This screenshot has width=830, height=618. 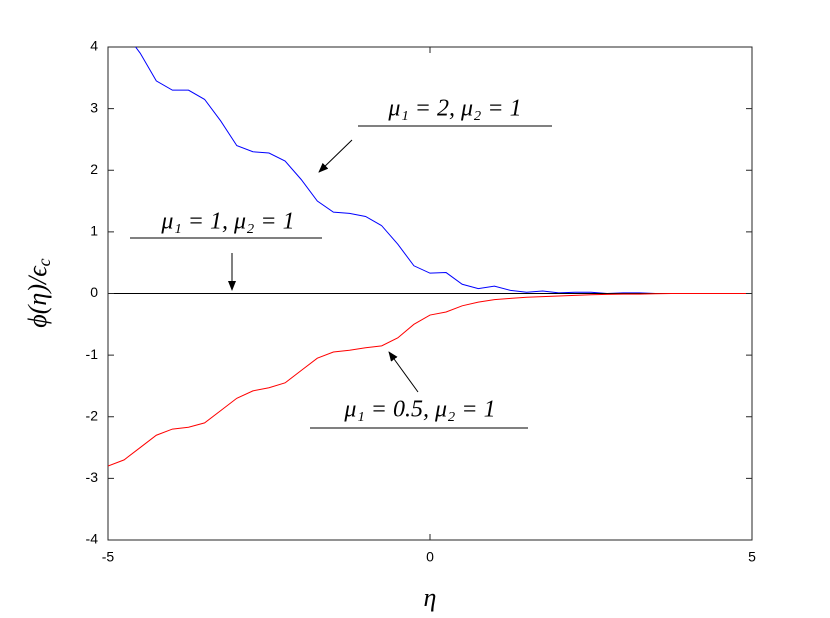 I want to click on x-tick-label: 0, so click(x=430, y=557).